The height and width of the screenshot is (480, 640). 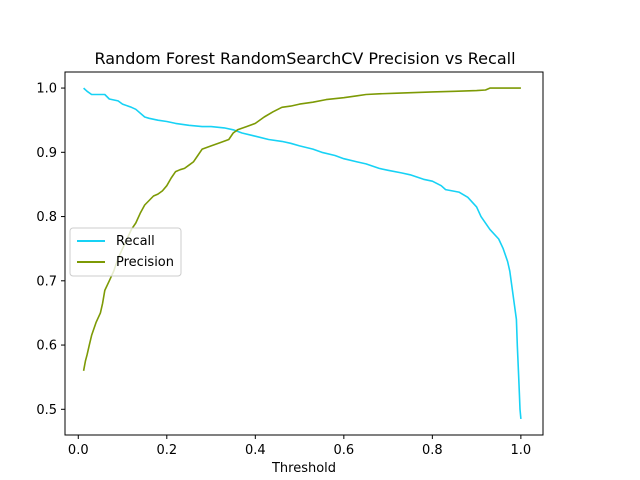 What do you see at coordinates (145, 262) in the screenshot?
I see `legend-precision-label: Precision` at bounding box center [145, 262].